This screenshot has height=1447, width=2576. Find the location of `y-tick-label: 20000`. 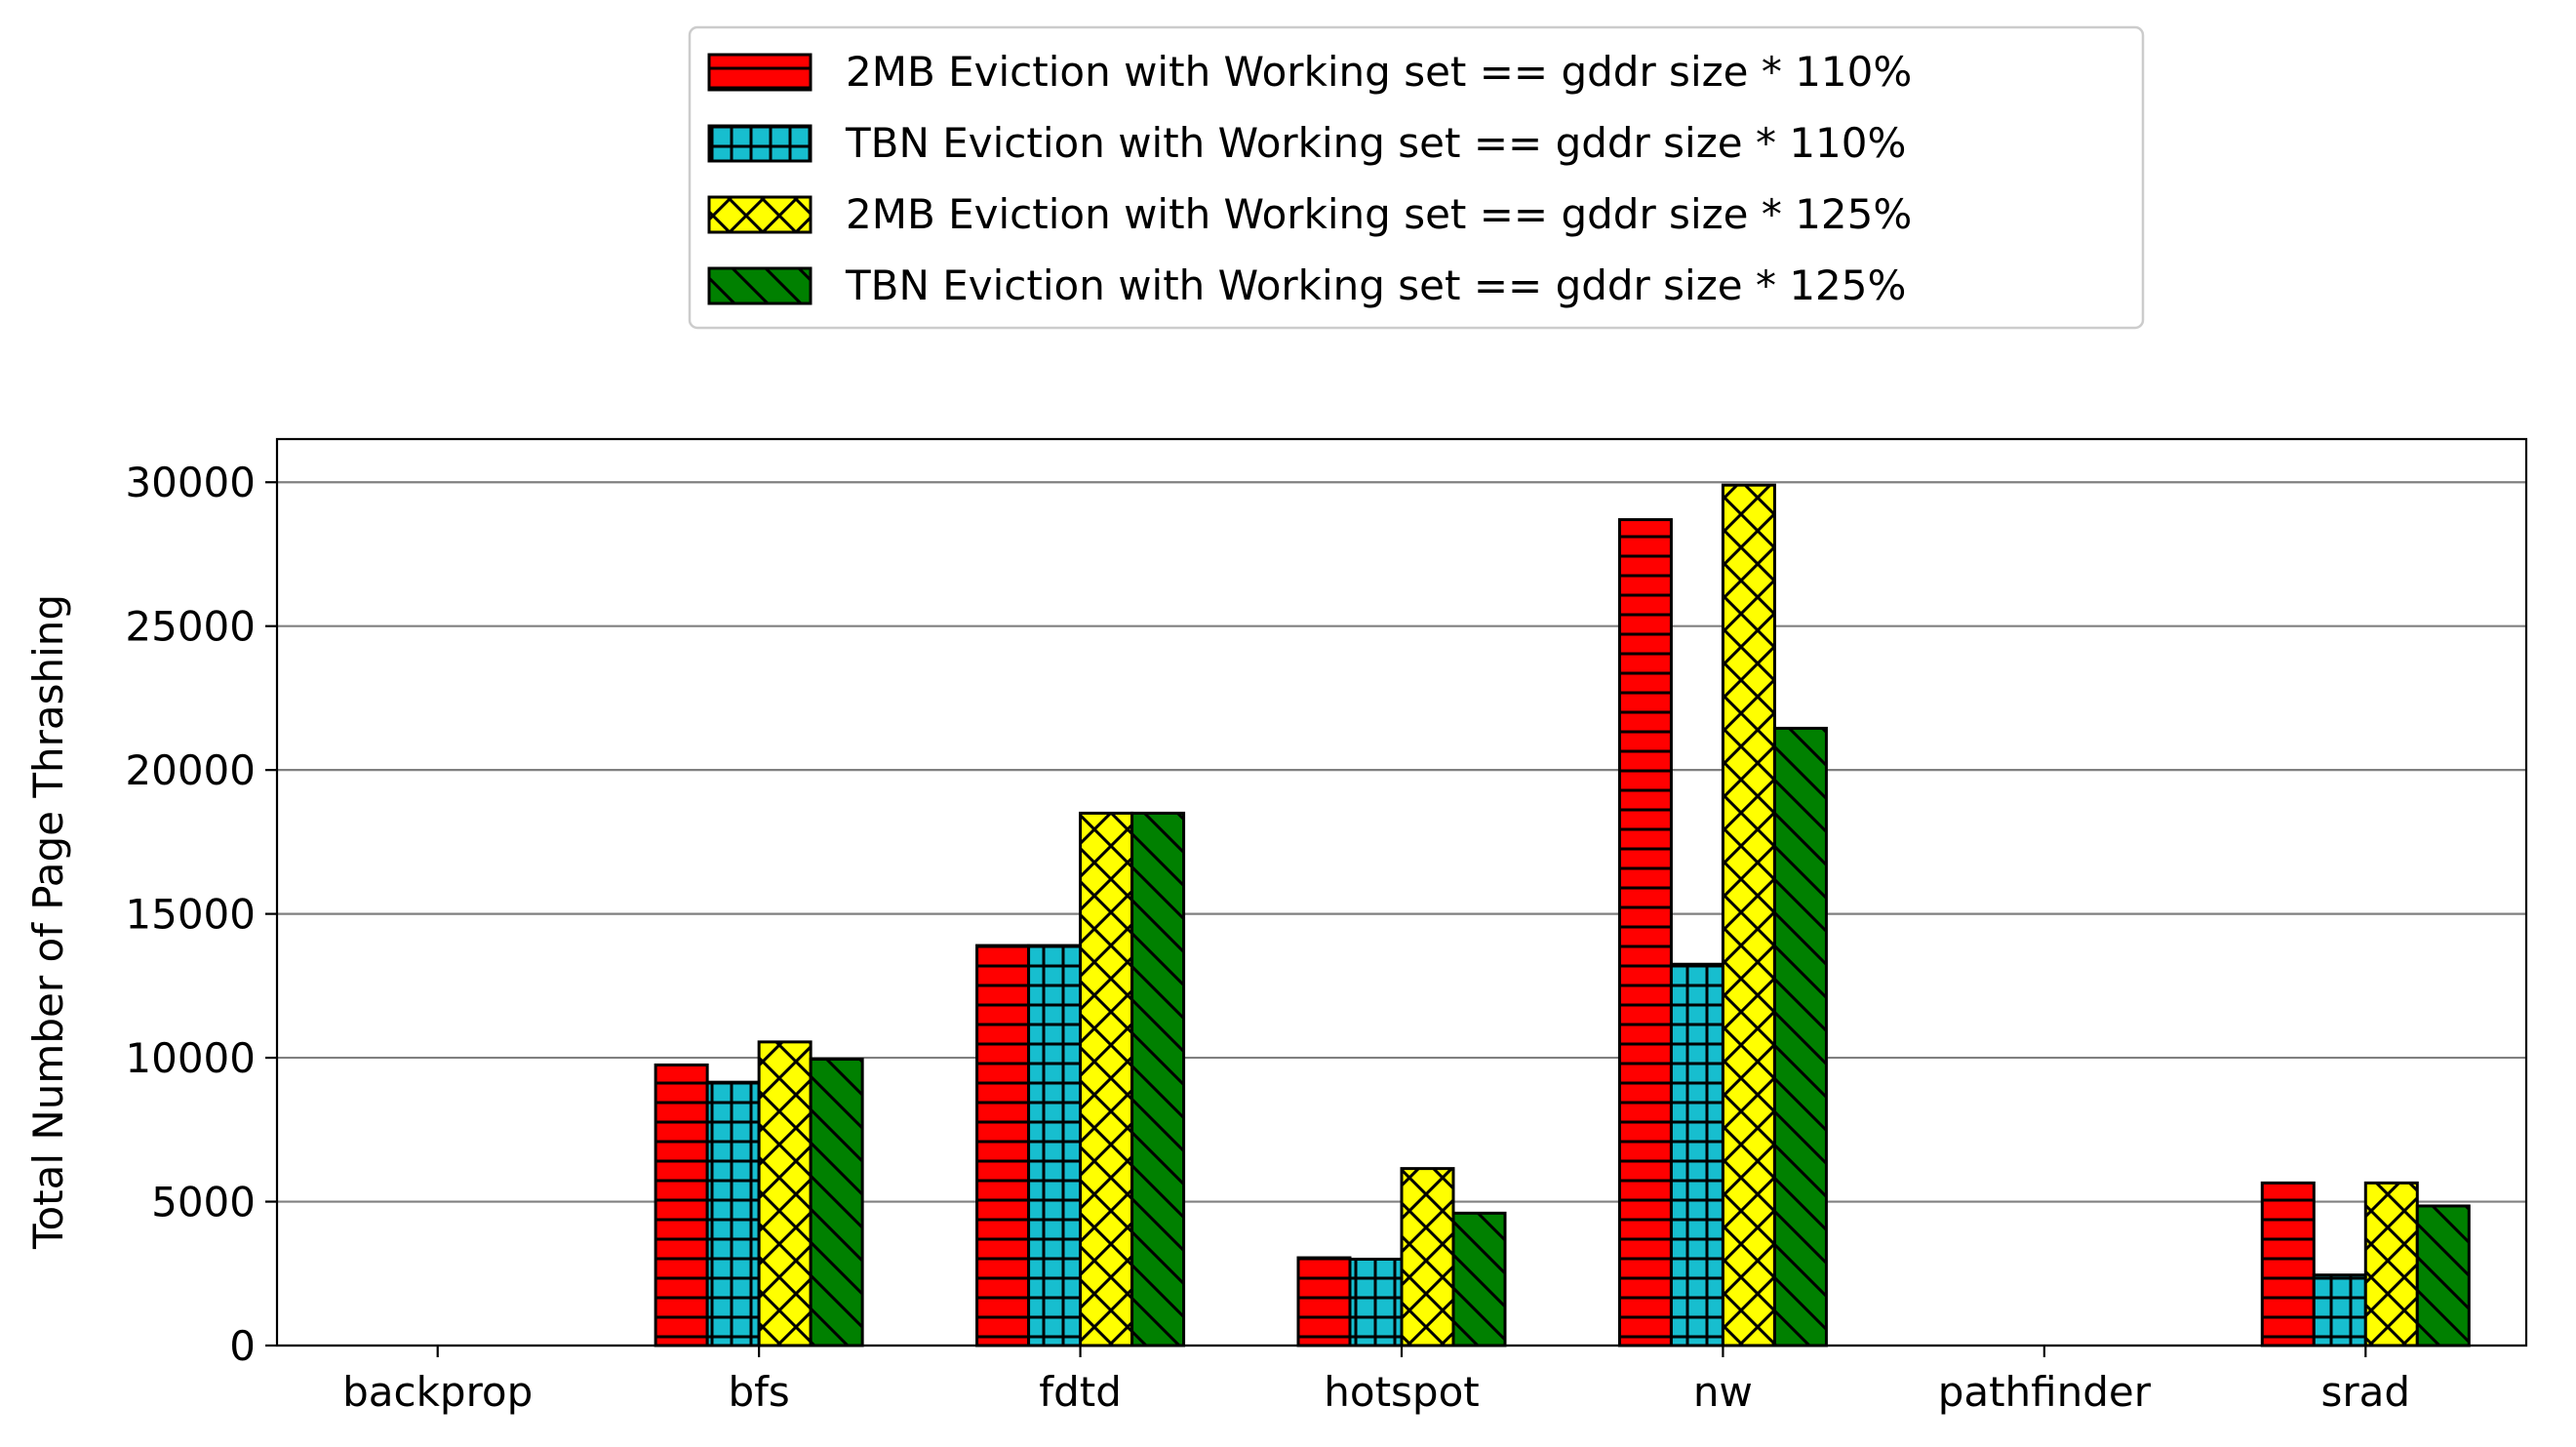

y-tick-label: 20000 is located at coordinates (190, 770).